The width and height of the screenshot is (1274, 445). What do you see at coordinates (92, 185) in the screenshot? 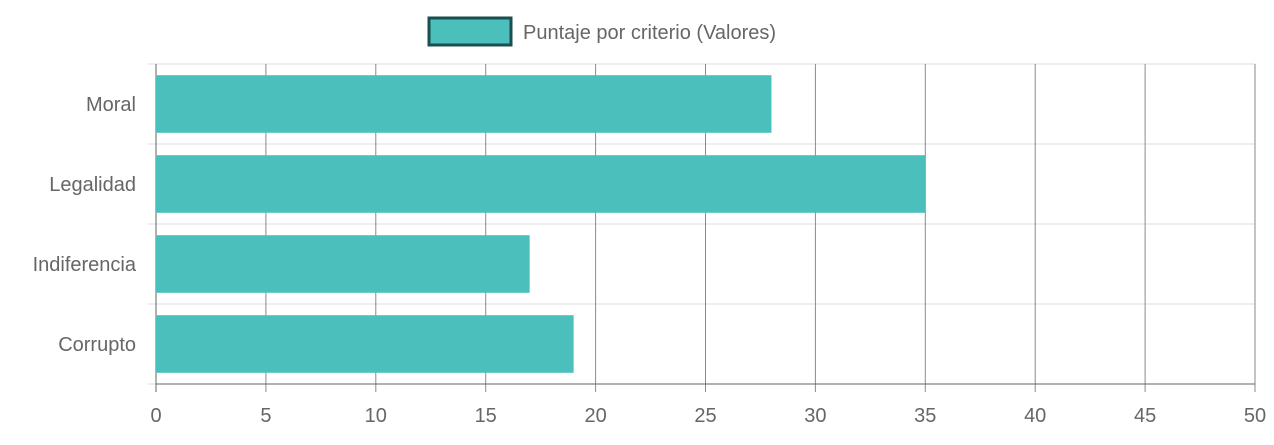
I see `y-tick-label: Legalidad` at bounding box center [92, 185].